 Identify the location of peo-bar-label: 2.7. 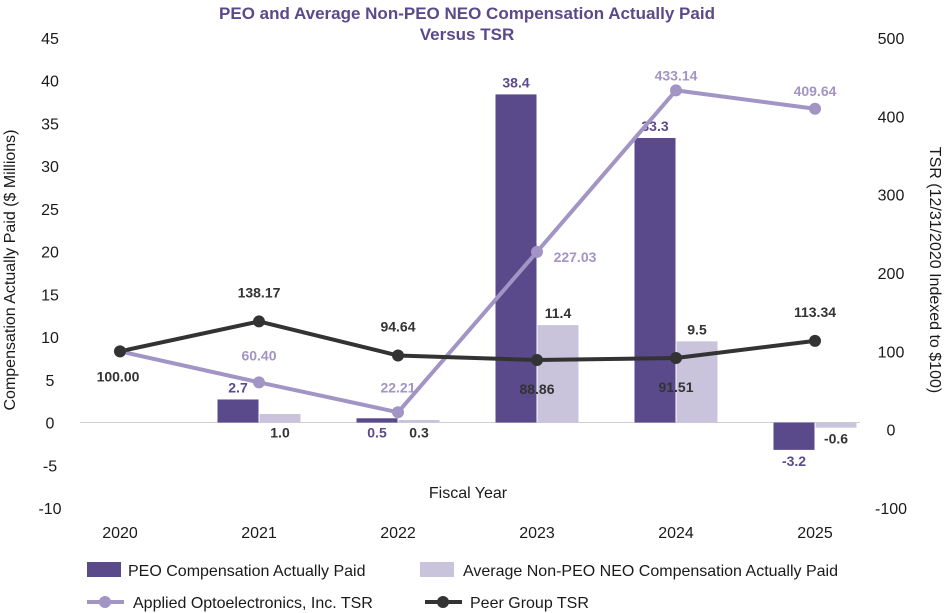
(238, 387).